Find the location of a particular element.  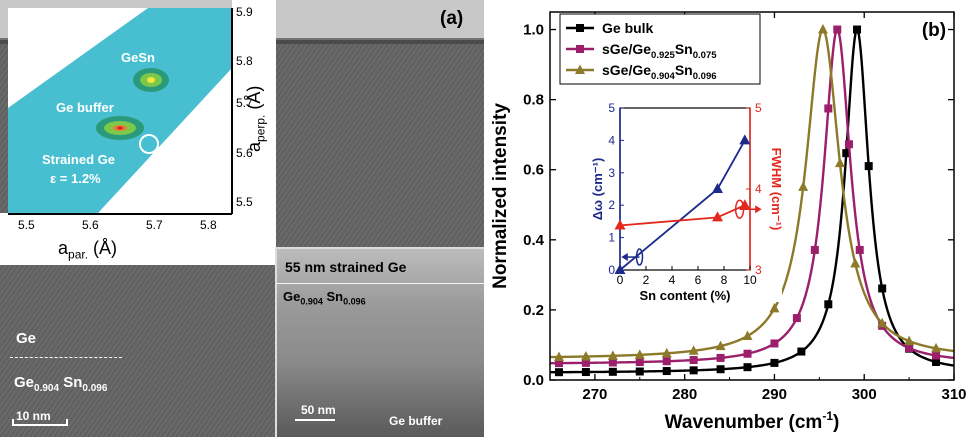

inset-x-tick-label: 4 is located at coordinates (672, 280).